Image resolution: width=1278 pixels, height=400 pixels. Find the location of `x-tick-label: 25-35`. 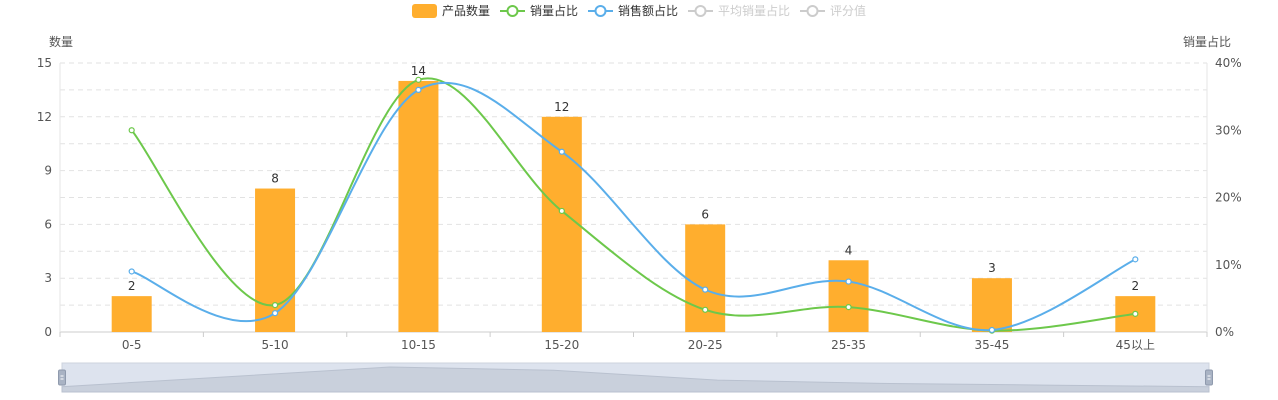

x-tick-label: 25-35 is located at coordinates (848, 345).